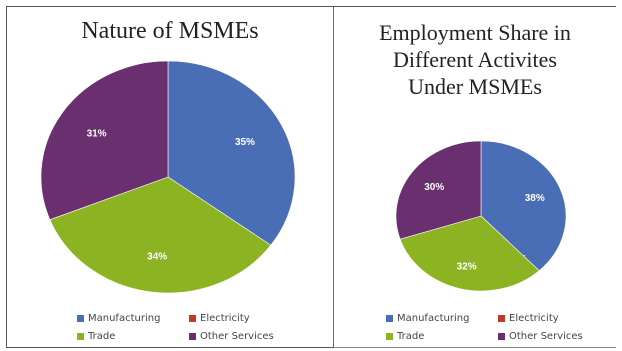 The image size is (622, 351). I want to click on data-label-manufacturing: 35%, so click(245, 142).